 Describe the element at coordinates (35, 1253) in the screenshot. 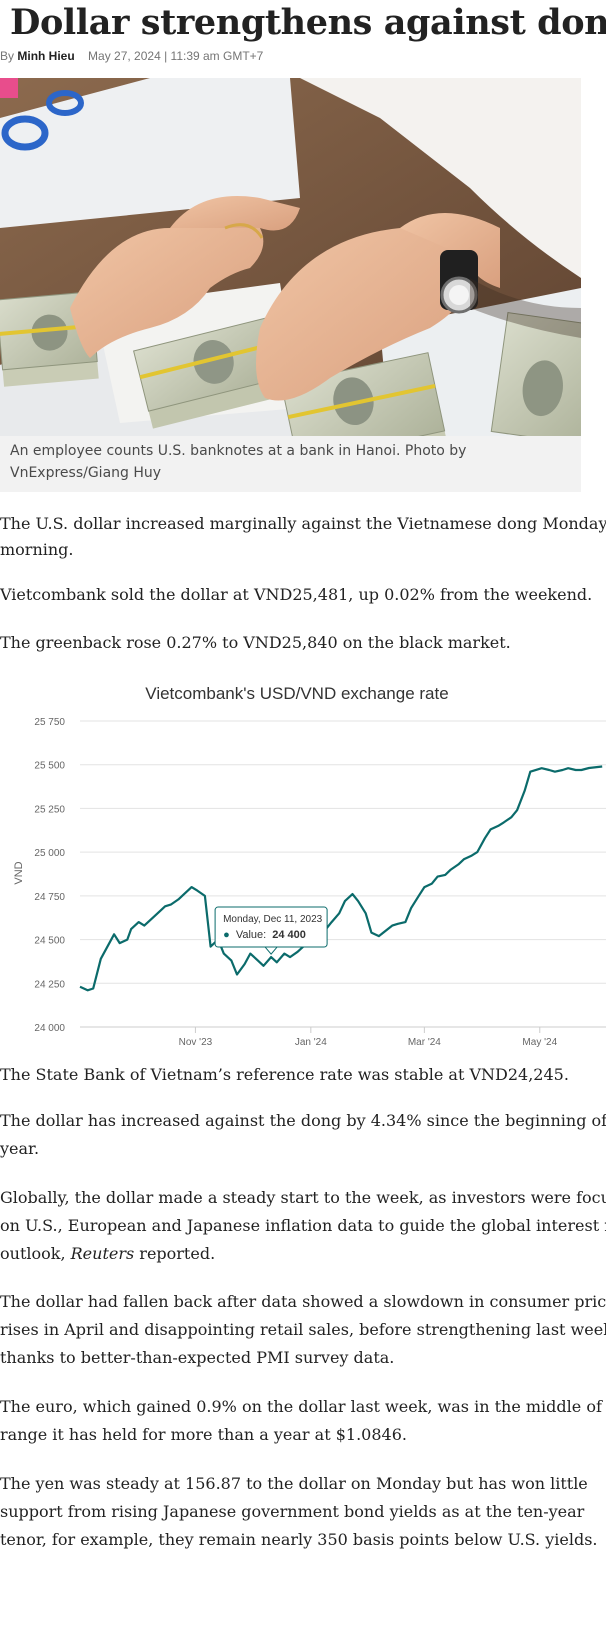

I see `paragraph-6-text-a: outlook,` at that location.